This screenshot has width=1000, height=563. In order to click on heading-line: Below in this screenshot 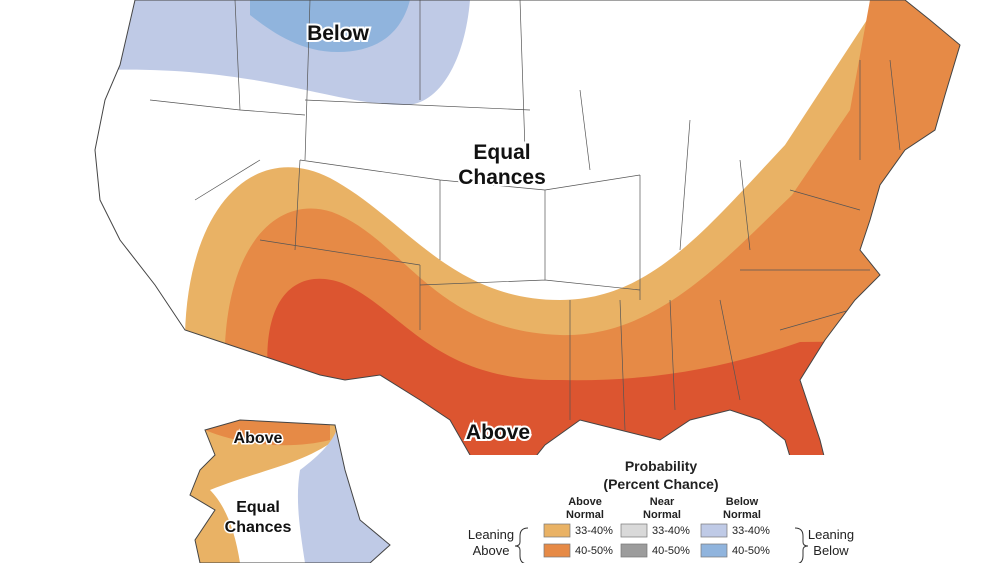, I will do `click(742, 502)`.